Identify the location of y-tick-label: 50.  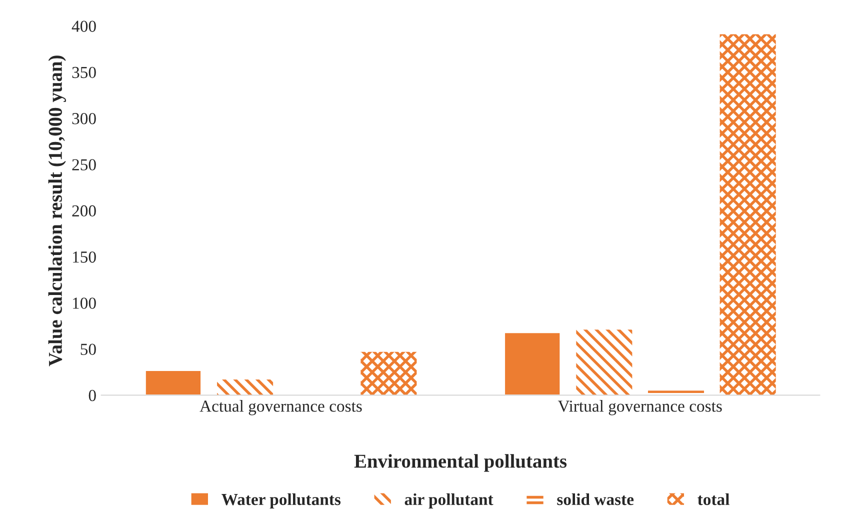
(88, 349).